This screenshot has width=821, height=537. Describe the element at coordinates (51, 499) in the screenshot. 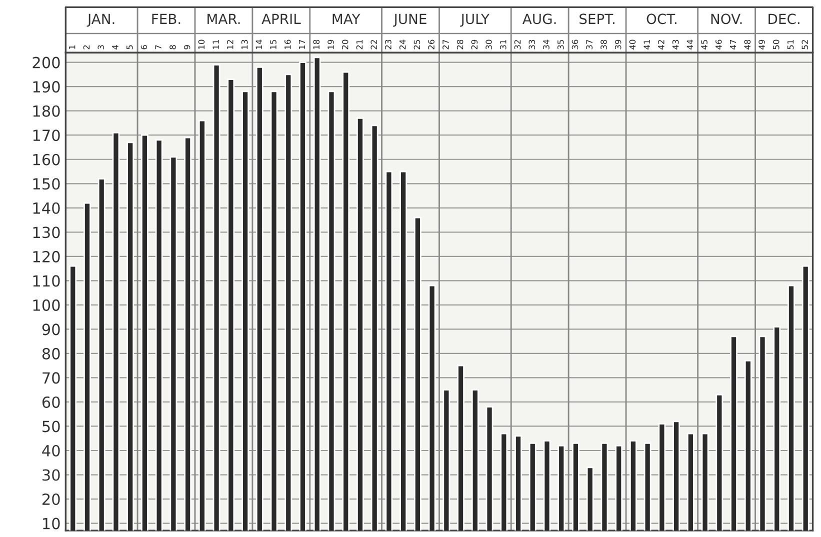

I see `y-tick-label: 20` at that location.